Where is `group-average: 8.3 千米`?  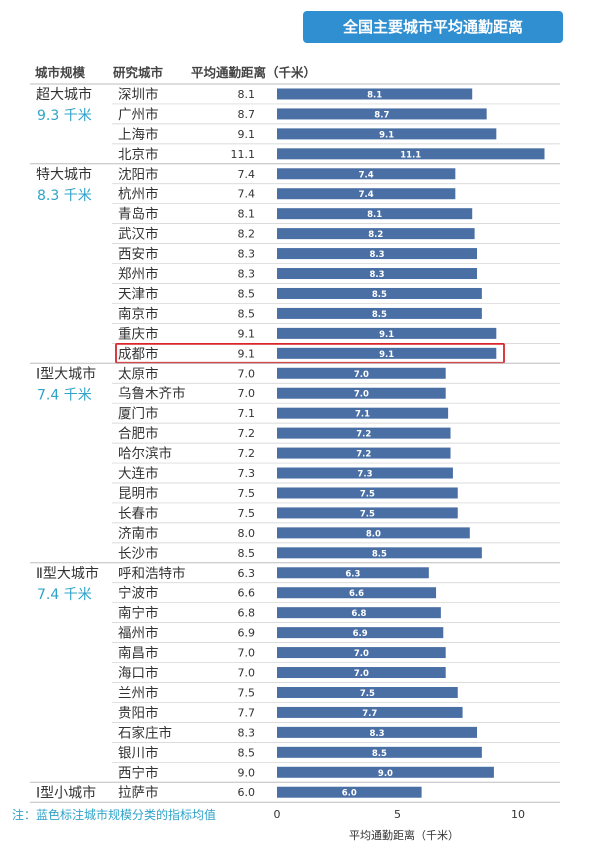 group-average: 8.3 千米 is located at coordinates (64, 196).